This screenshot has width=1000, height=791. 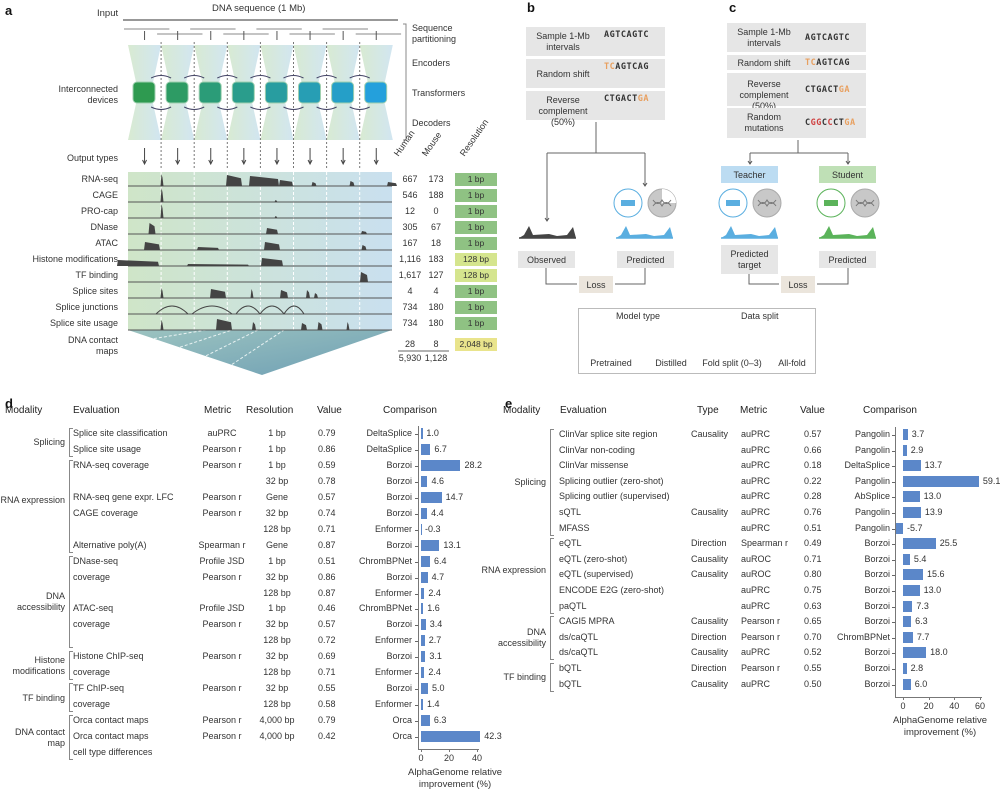 I want to click on sequence-fragment: AGTCAG, so click(x=833, y=62).